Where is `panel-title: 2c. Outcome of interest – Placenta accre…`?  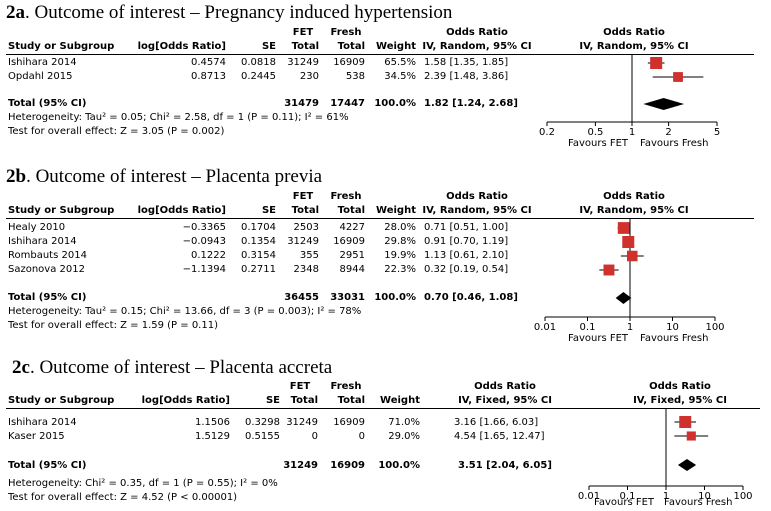 panel-title: 2c. Outcome of interest – Placenta accre… is located at coordinates (172, 368).